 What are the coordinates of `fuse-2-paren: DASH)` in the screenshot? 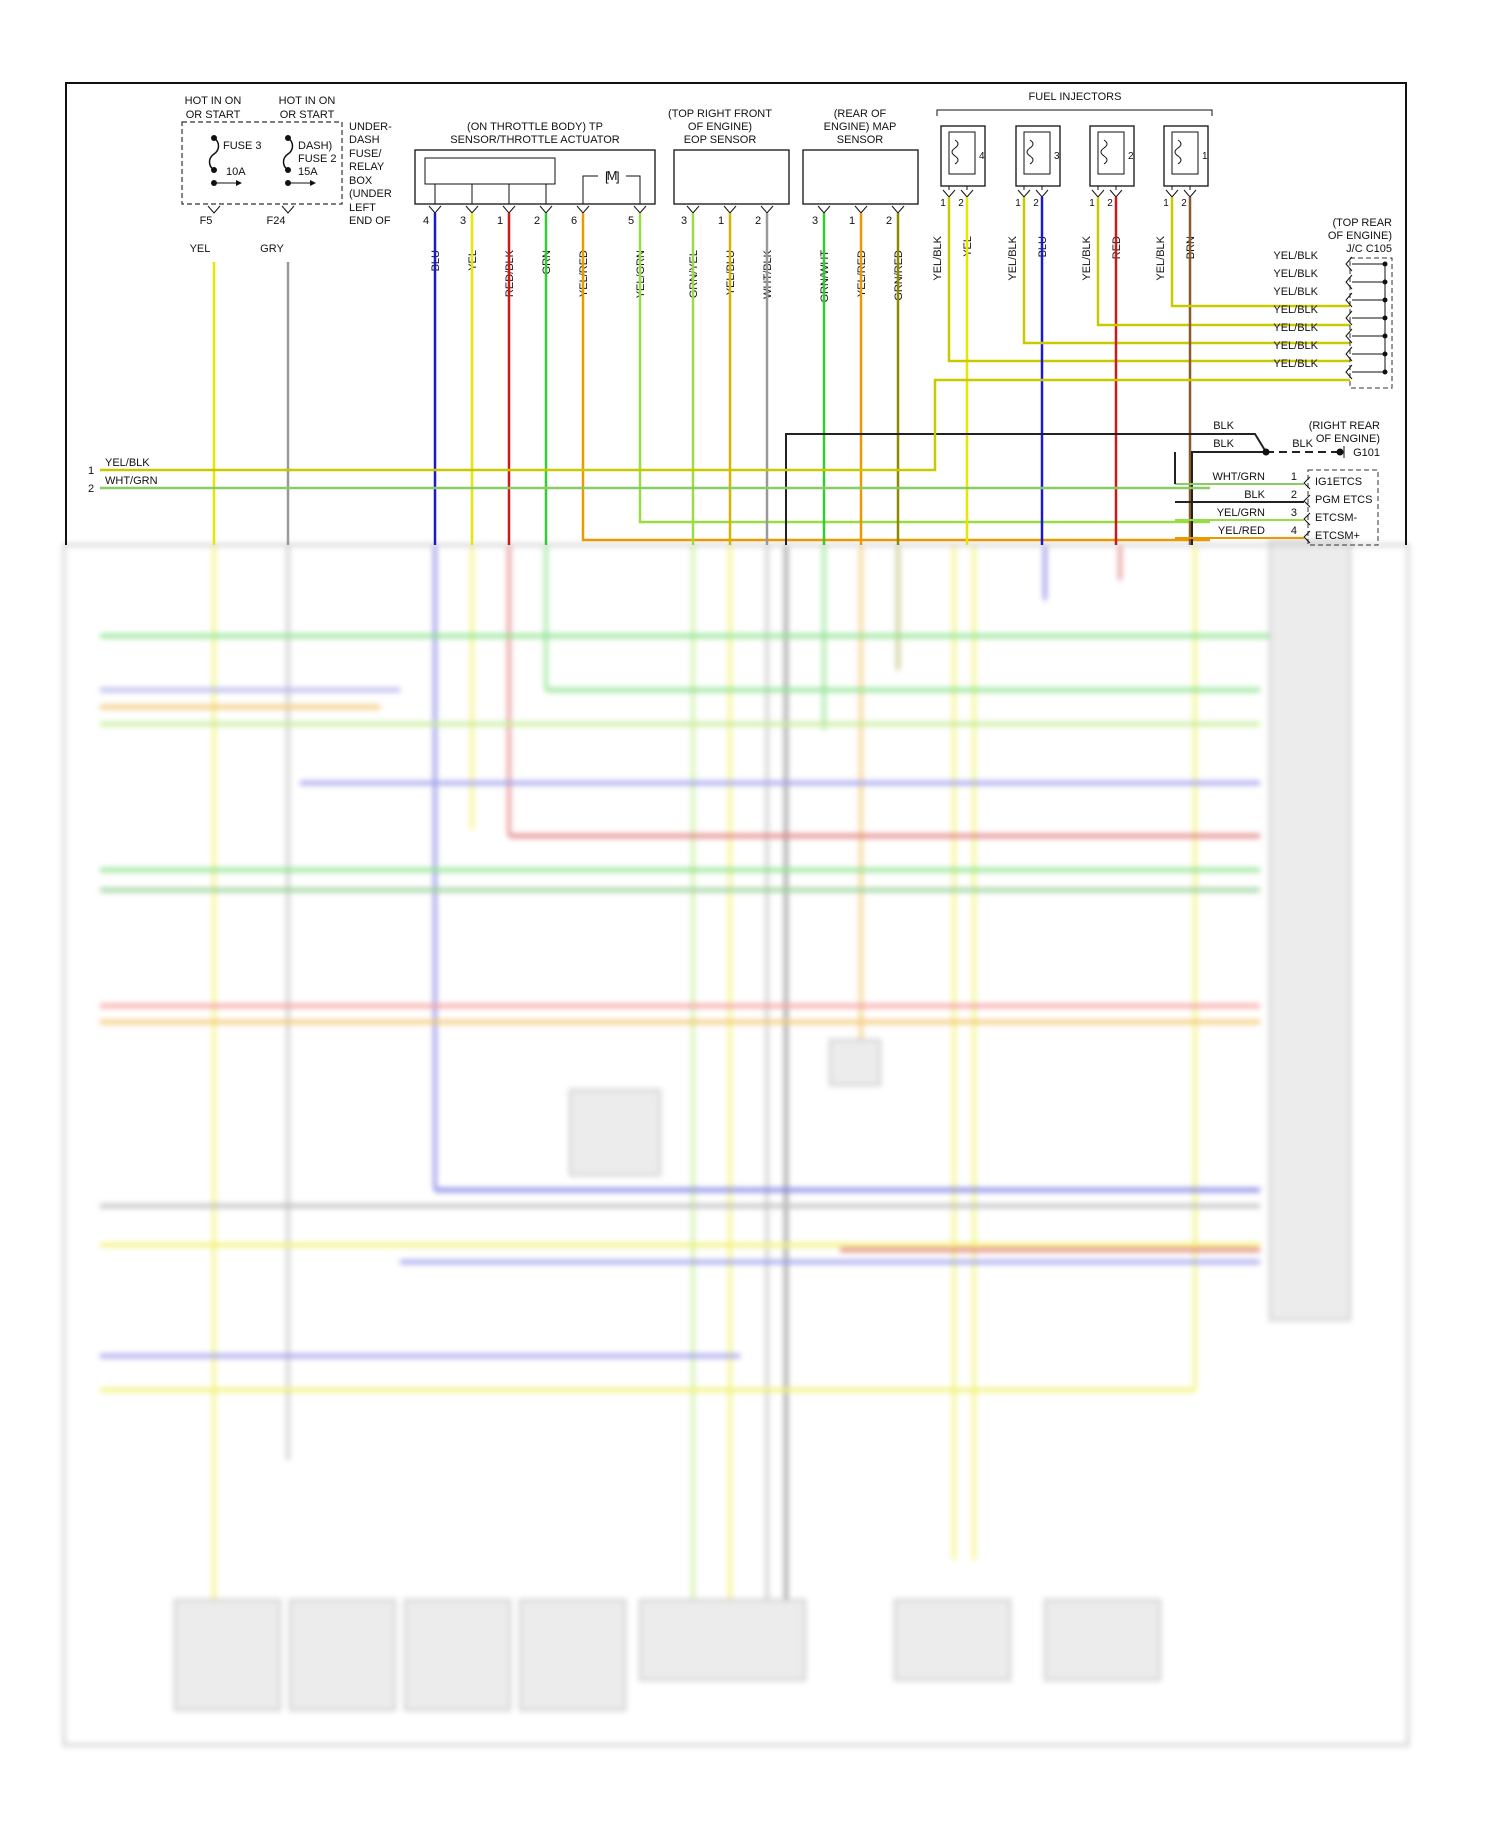 It's located at (315, 146).